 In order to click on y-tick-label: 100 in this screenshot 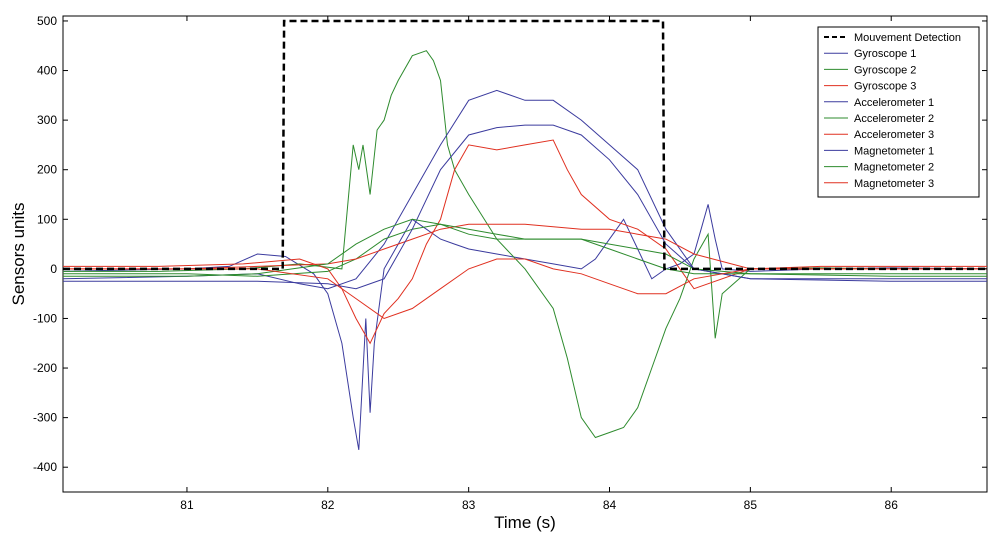, I will do `click(47, 219)`.